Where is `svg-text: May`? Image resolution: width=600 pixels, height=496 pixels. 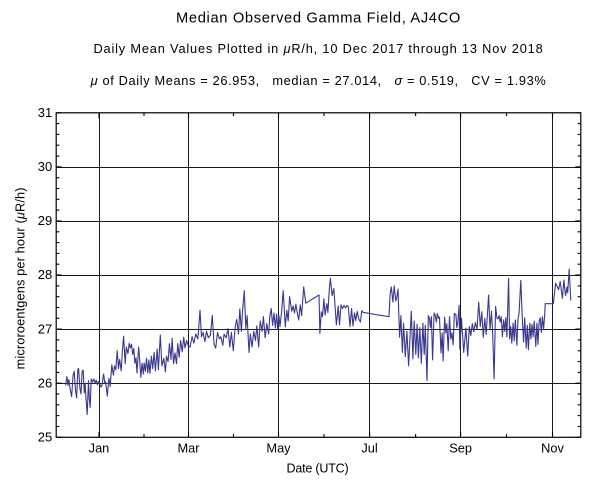
svg-text: May is located at coordinates (278, 447).